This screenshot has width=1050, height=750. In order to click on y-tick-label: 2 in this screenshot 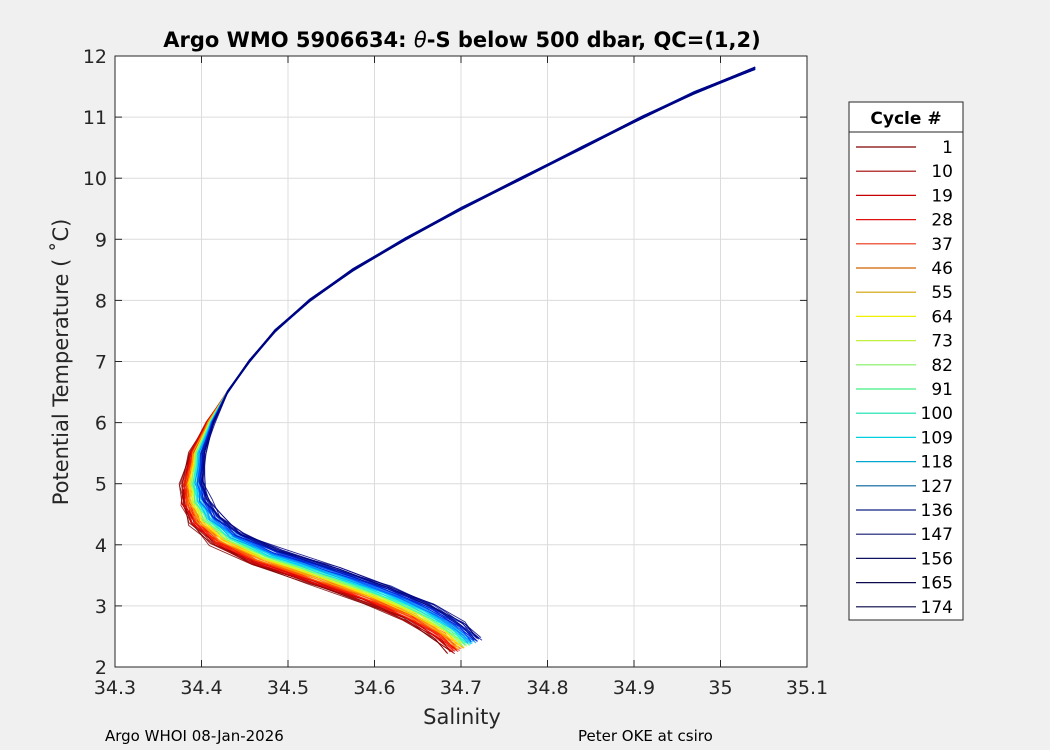, I will do `click(101, 668)`.